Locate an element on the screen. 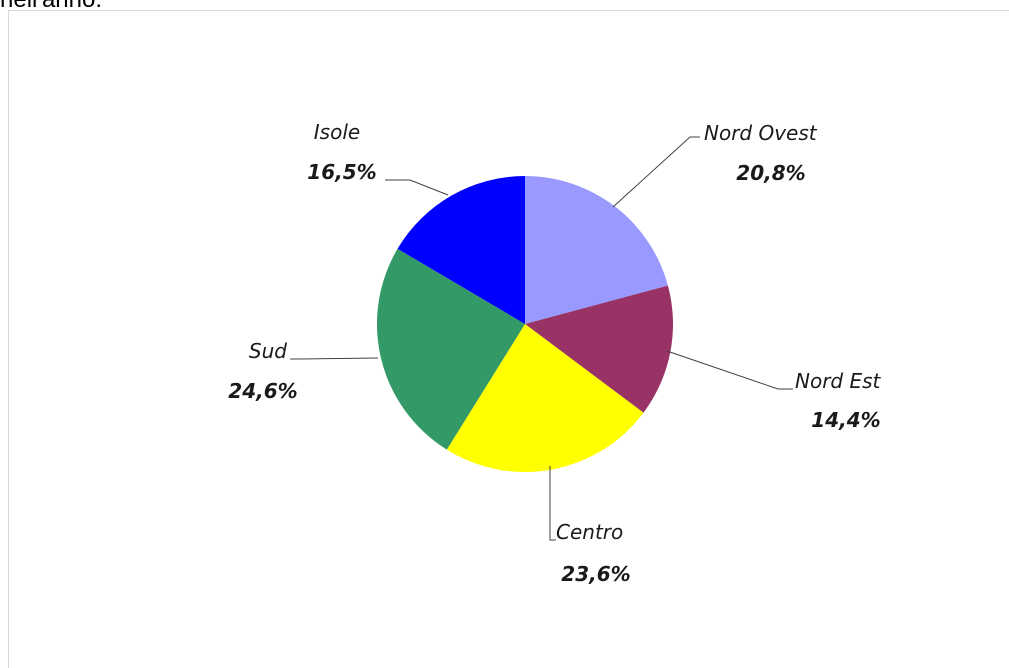 The width and height of the screenshot is (1009, 668). pie-slice-centro is located at coordinates (545, 398).